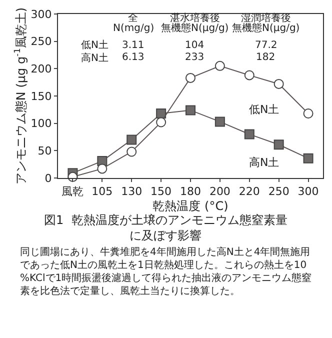  What do you see at coordinates (41, 96) in the screenshot?
I see `y-tick-label: 150` at bounding box center [41, 96].